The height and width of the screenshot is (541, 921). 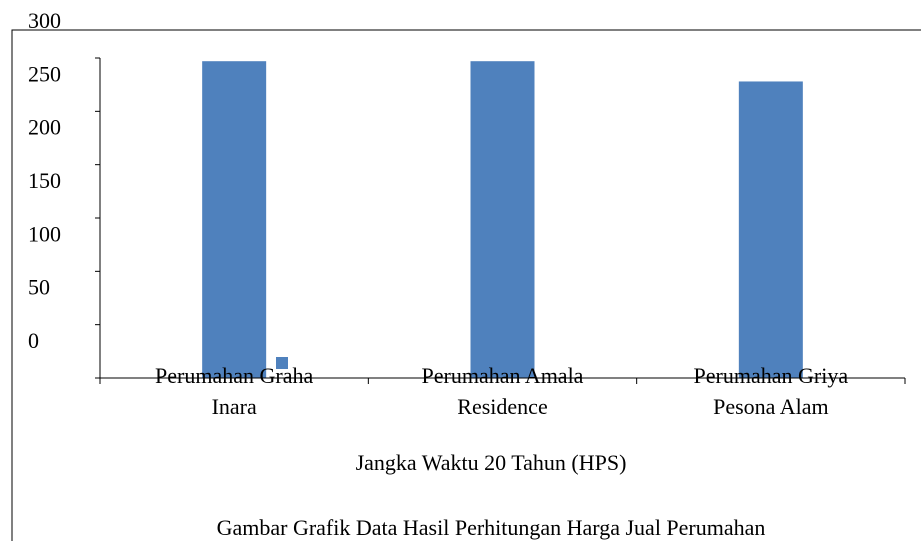 What do you see at coordinates (39, 287) in the screenshot?
I see `y-tick-label: 50` at bounding box center [39, 287].